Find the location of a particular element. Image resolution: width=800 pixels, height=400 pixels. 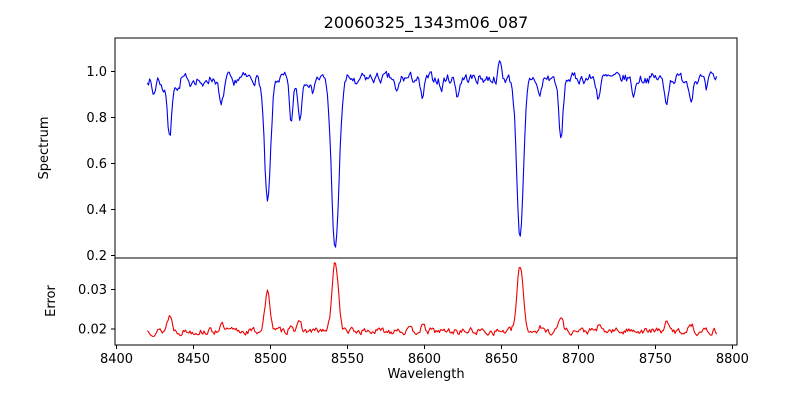

x-tick-label: 8450 is located at coordinates (193, 359).